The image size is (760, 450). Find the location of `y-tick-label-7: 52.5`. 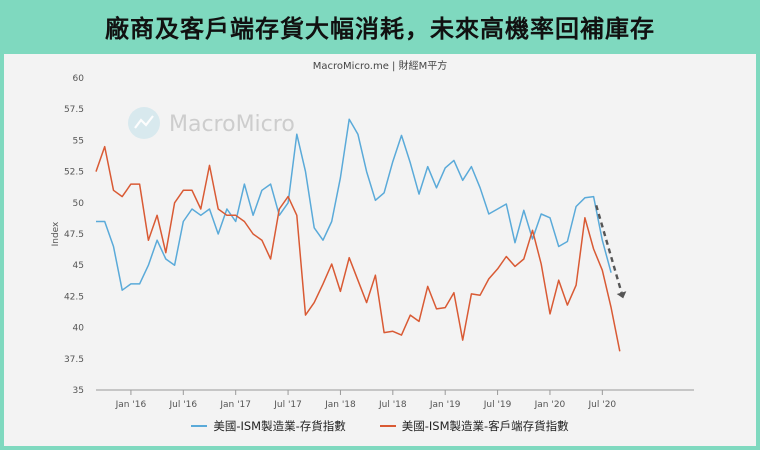

y-tick-label-7: 52.5 is located at coordinates (74, 173).